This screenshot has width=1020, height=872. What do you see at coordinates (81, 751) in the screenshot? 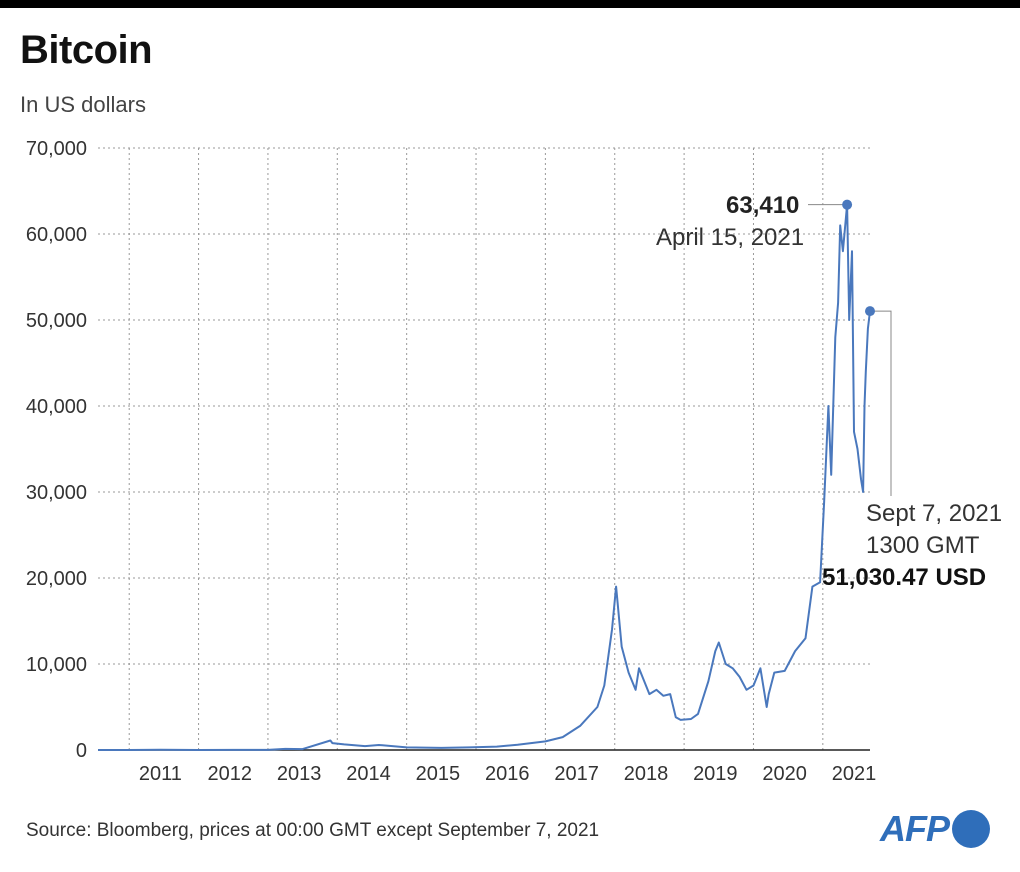
I see `y-tick-label: 0` at bounding box center [81, 751].